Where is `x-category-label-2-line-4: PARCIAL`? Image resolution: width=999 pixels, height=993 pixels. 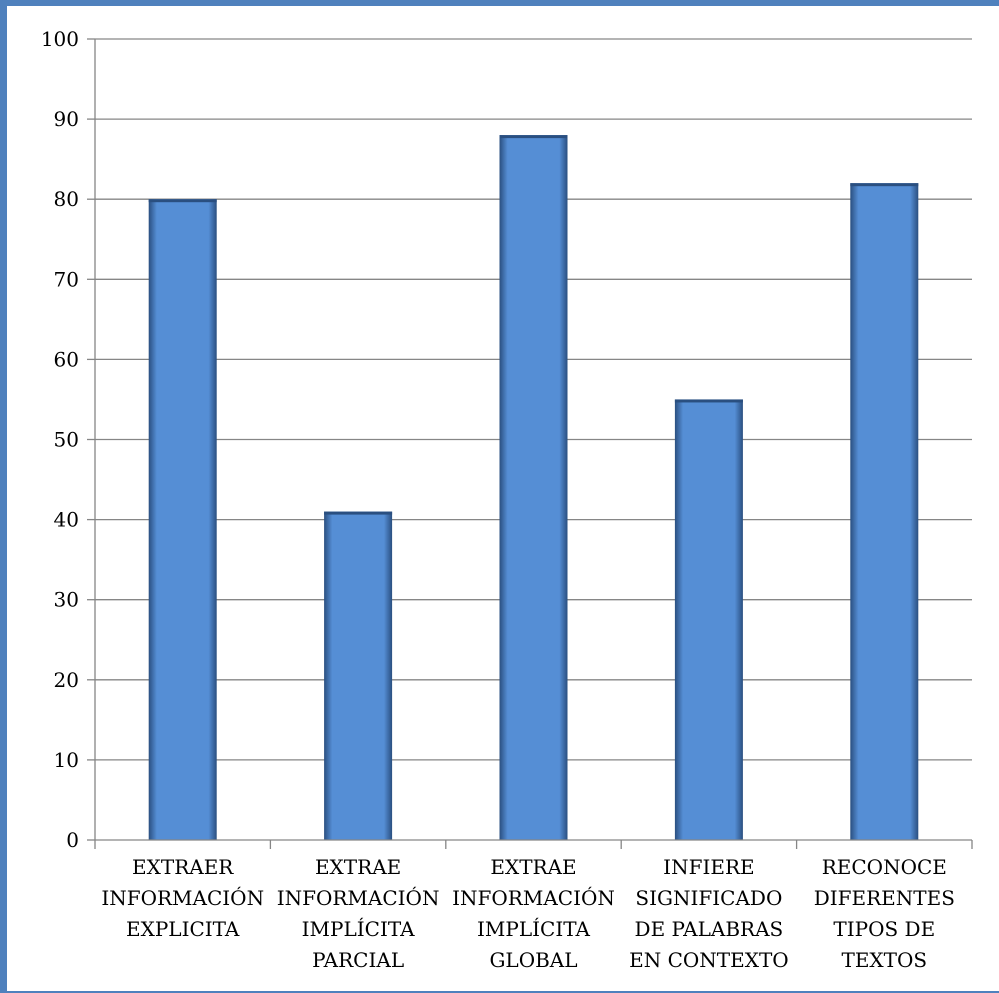 x-category-label-2-line-4: PARCIAL is located at coordinates (358, 960).